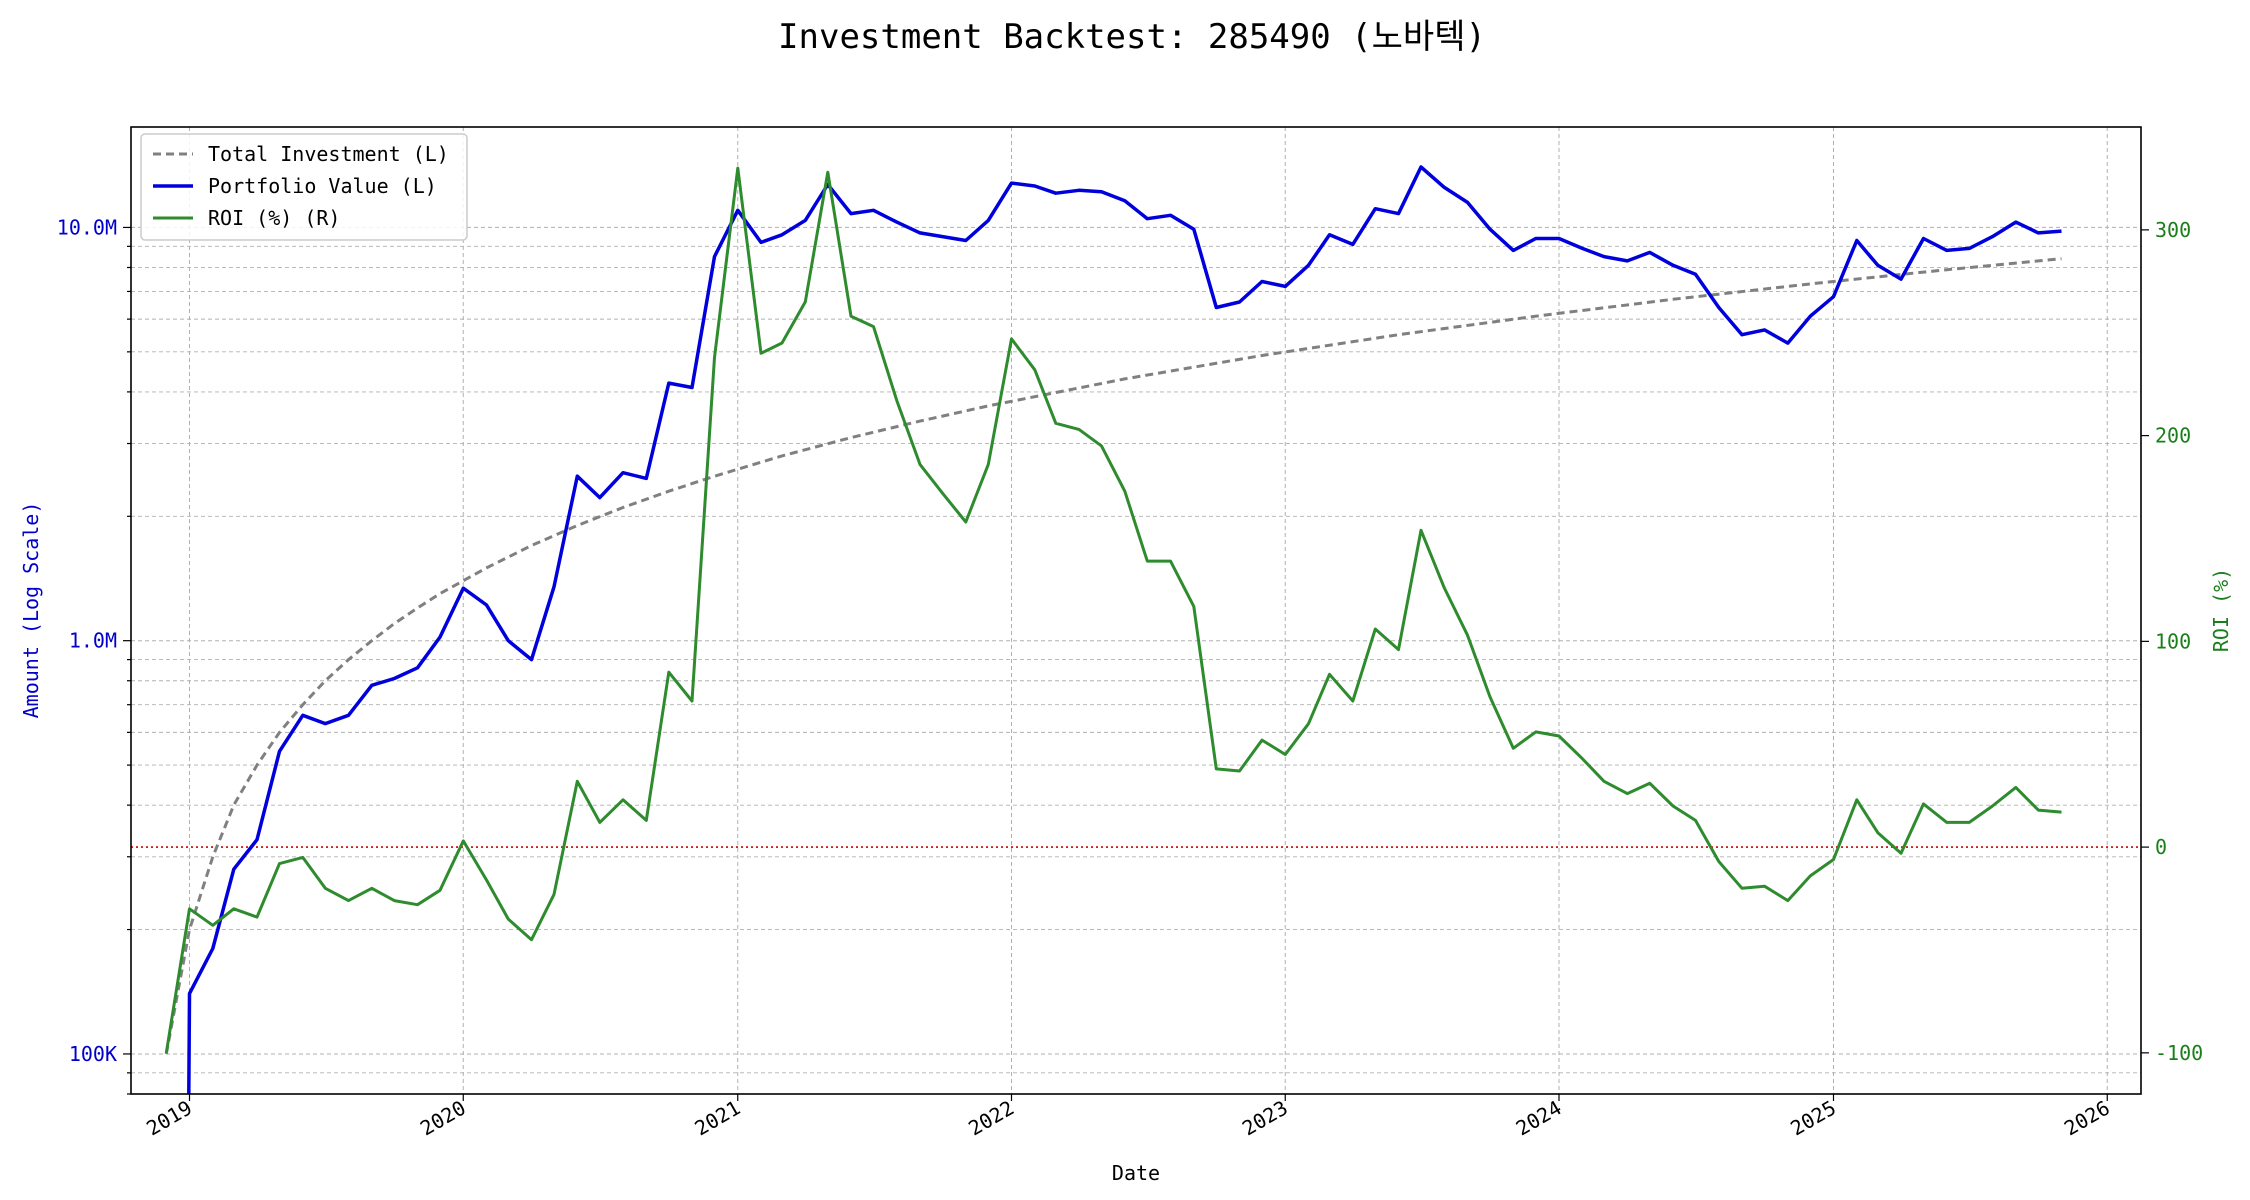 This screenshot has width=2250, height=1200. I want to click on y-right-tick-label: 100, so click(2173, 641).